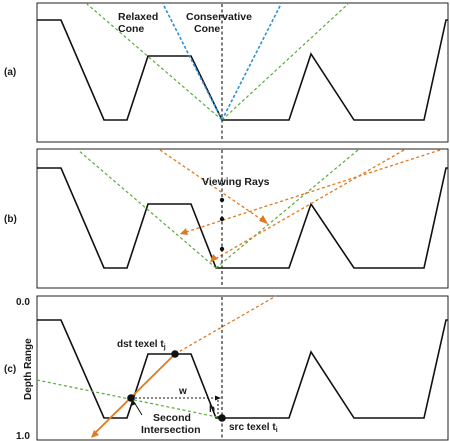 The height and width of the screenshot is (441, 450). Describe the element at coordinates (131, 29) in the screenshot. I see `relaxed-cone-label-2: Cone` at that location.